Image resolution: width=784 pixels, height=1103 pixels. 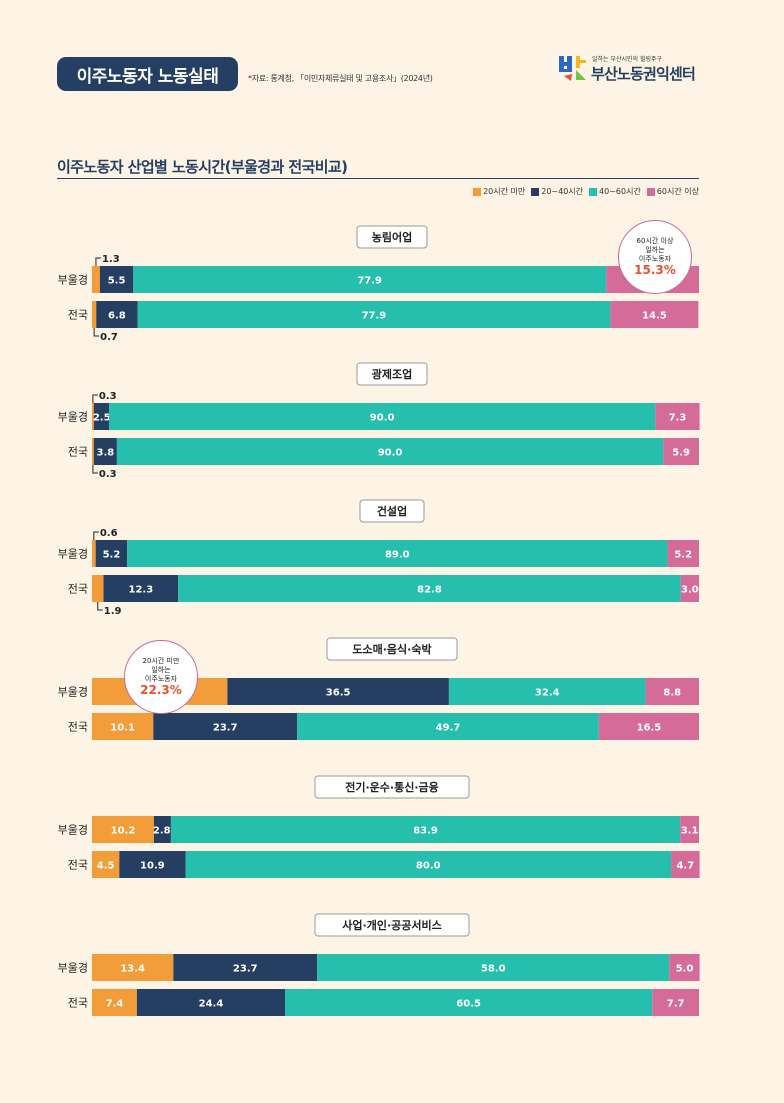 I want to click on group-label: 도소매·음식·숙박, so click(x=391, y=649).